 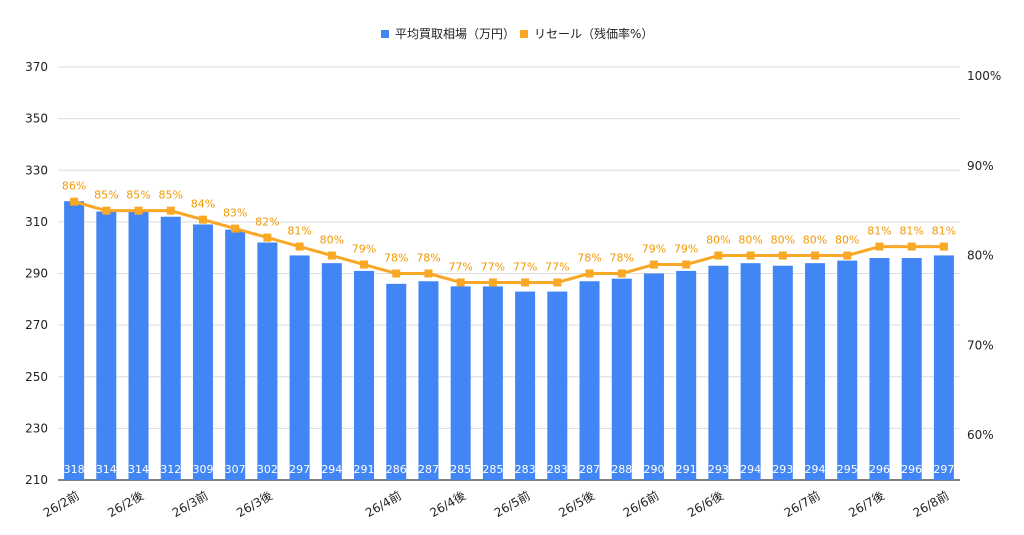 What do you see at coordinates (984, 76) in the screenshot?
I see `right-axis-tick-label: 100%` at bounding box center [984, 76].